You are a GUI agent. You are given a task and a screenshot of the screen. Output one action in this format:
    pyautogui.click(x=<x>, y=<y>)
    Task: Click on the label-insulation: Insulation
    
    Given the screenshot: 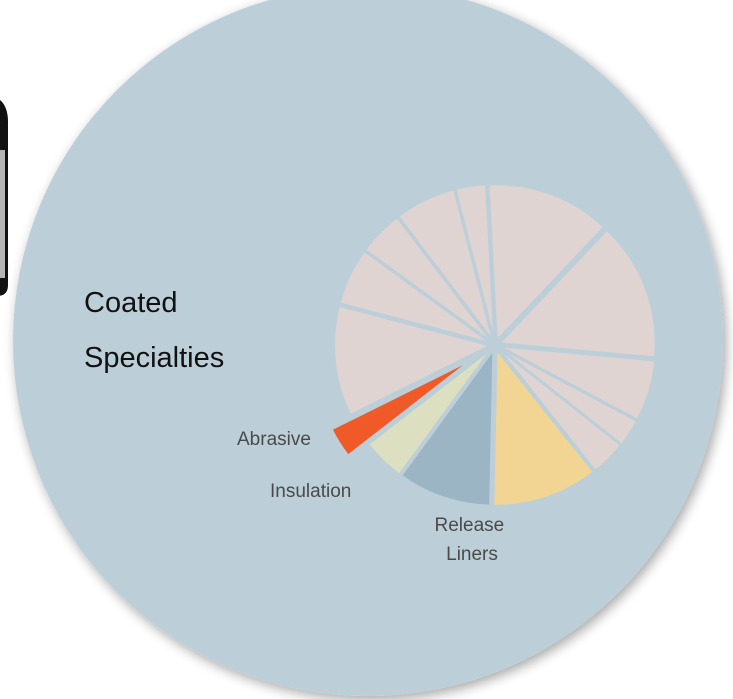 What is the action you would take?
    pyautogui.click(x=310, y=491)
    